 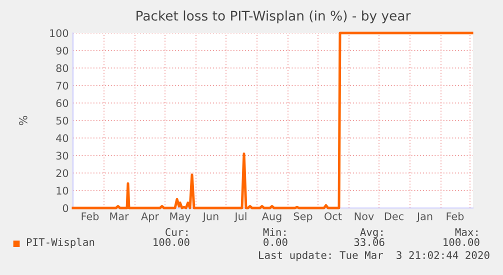 I want to click on legend-label: PIT-Wisplan, so click(x=60, y=243).